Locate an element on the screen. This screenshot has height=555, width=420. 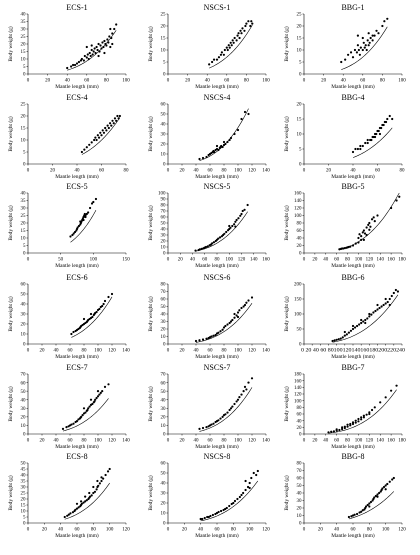
x-tick-label: 140 is located at coordinates (126, 351).